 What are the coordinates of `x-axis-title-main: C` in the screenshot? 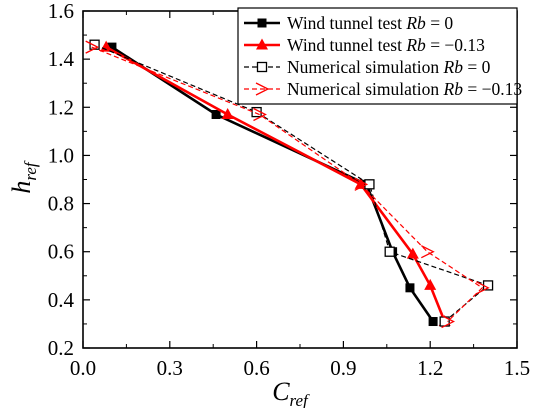 It's located at (281, 391).